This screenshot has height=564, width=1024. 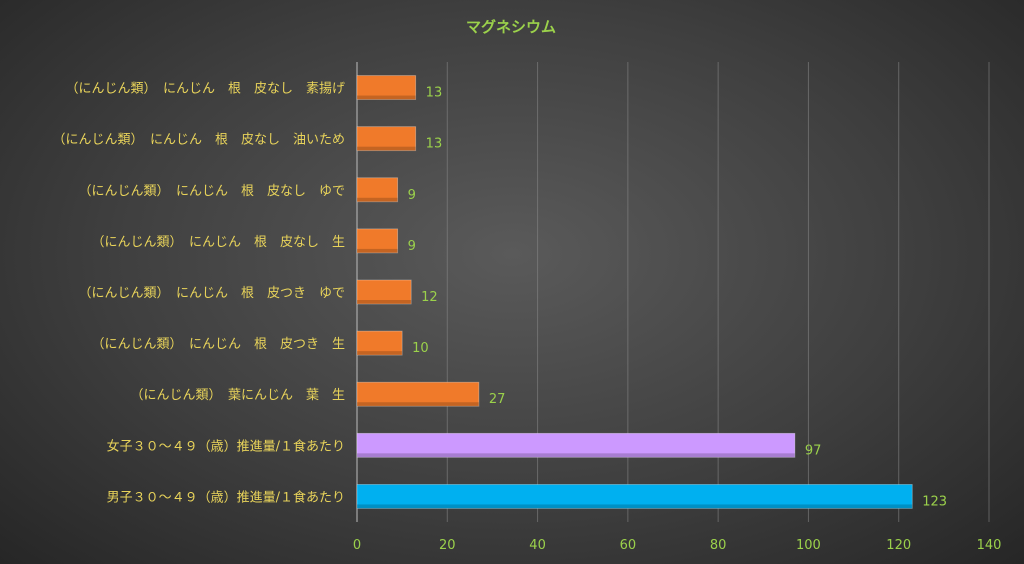 I want to click on x-tick-label: 100, so click(x=808, y=545).